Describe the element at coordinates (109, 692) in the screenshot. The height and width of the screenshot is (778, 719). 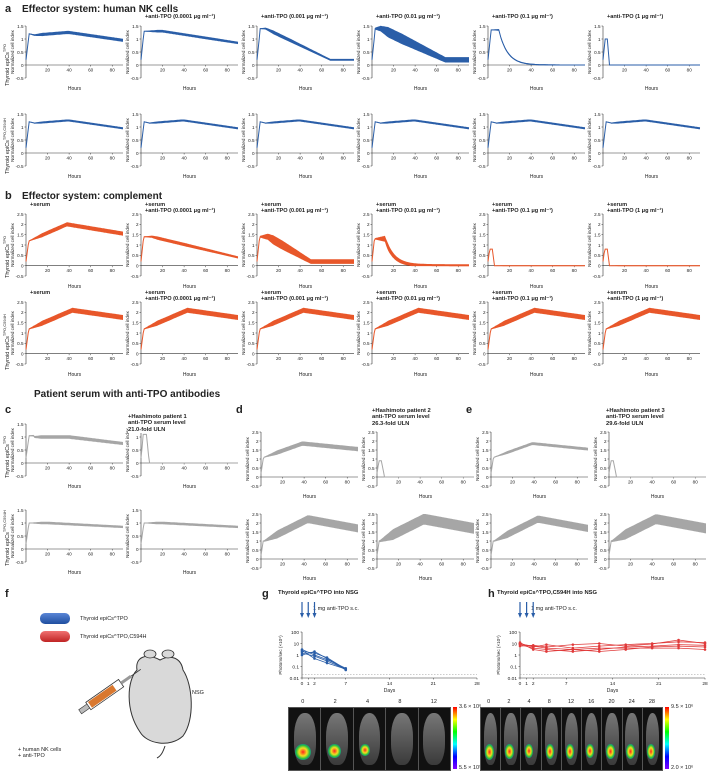
I see `syringe-icon` at that location.